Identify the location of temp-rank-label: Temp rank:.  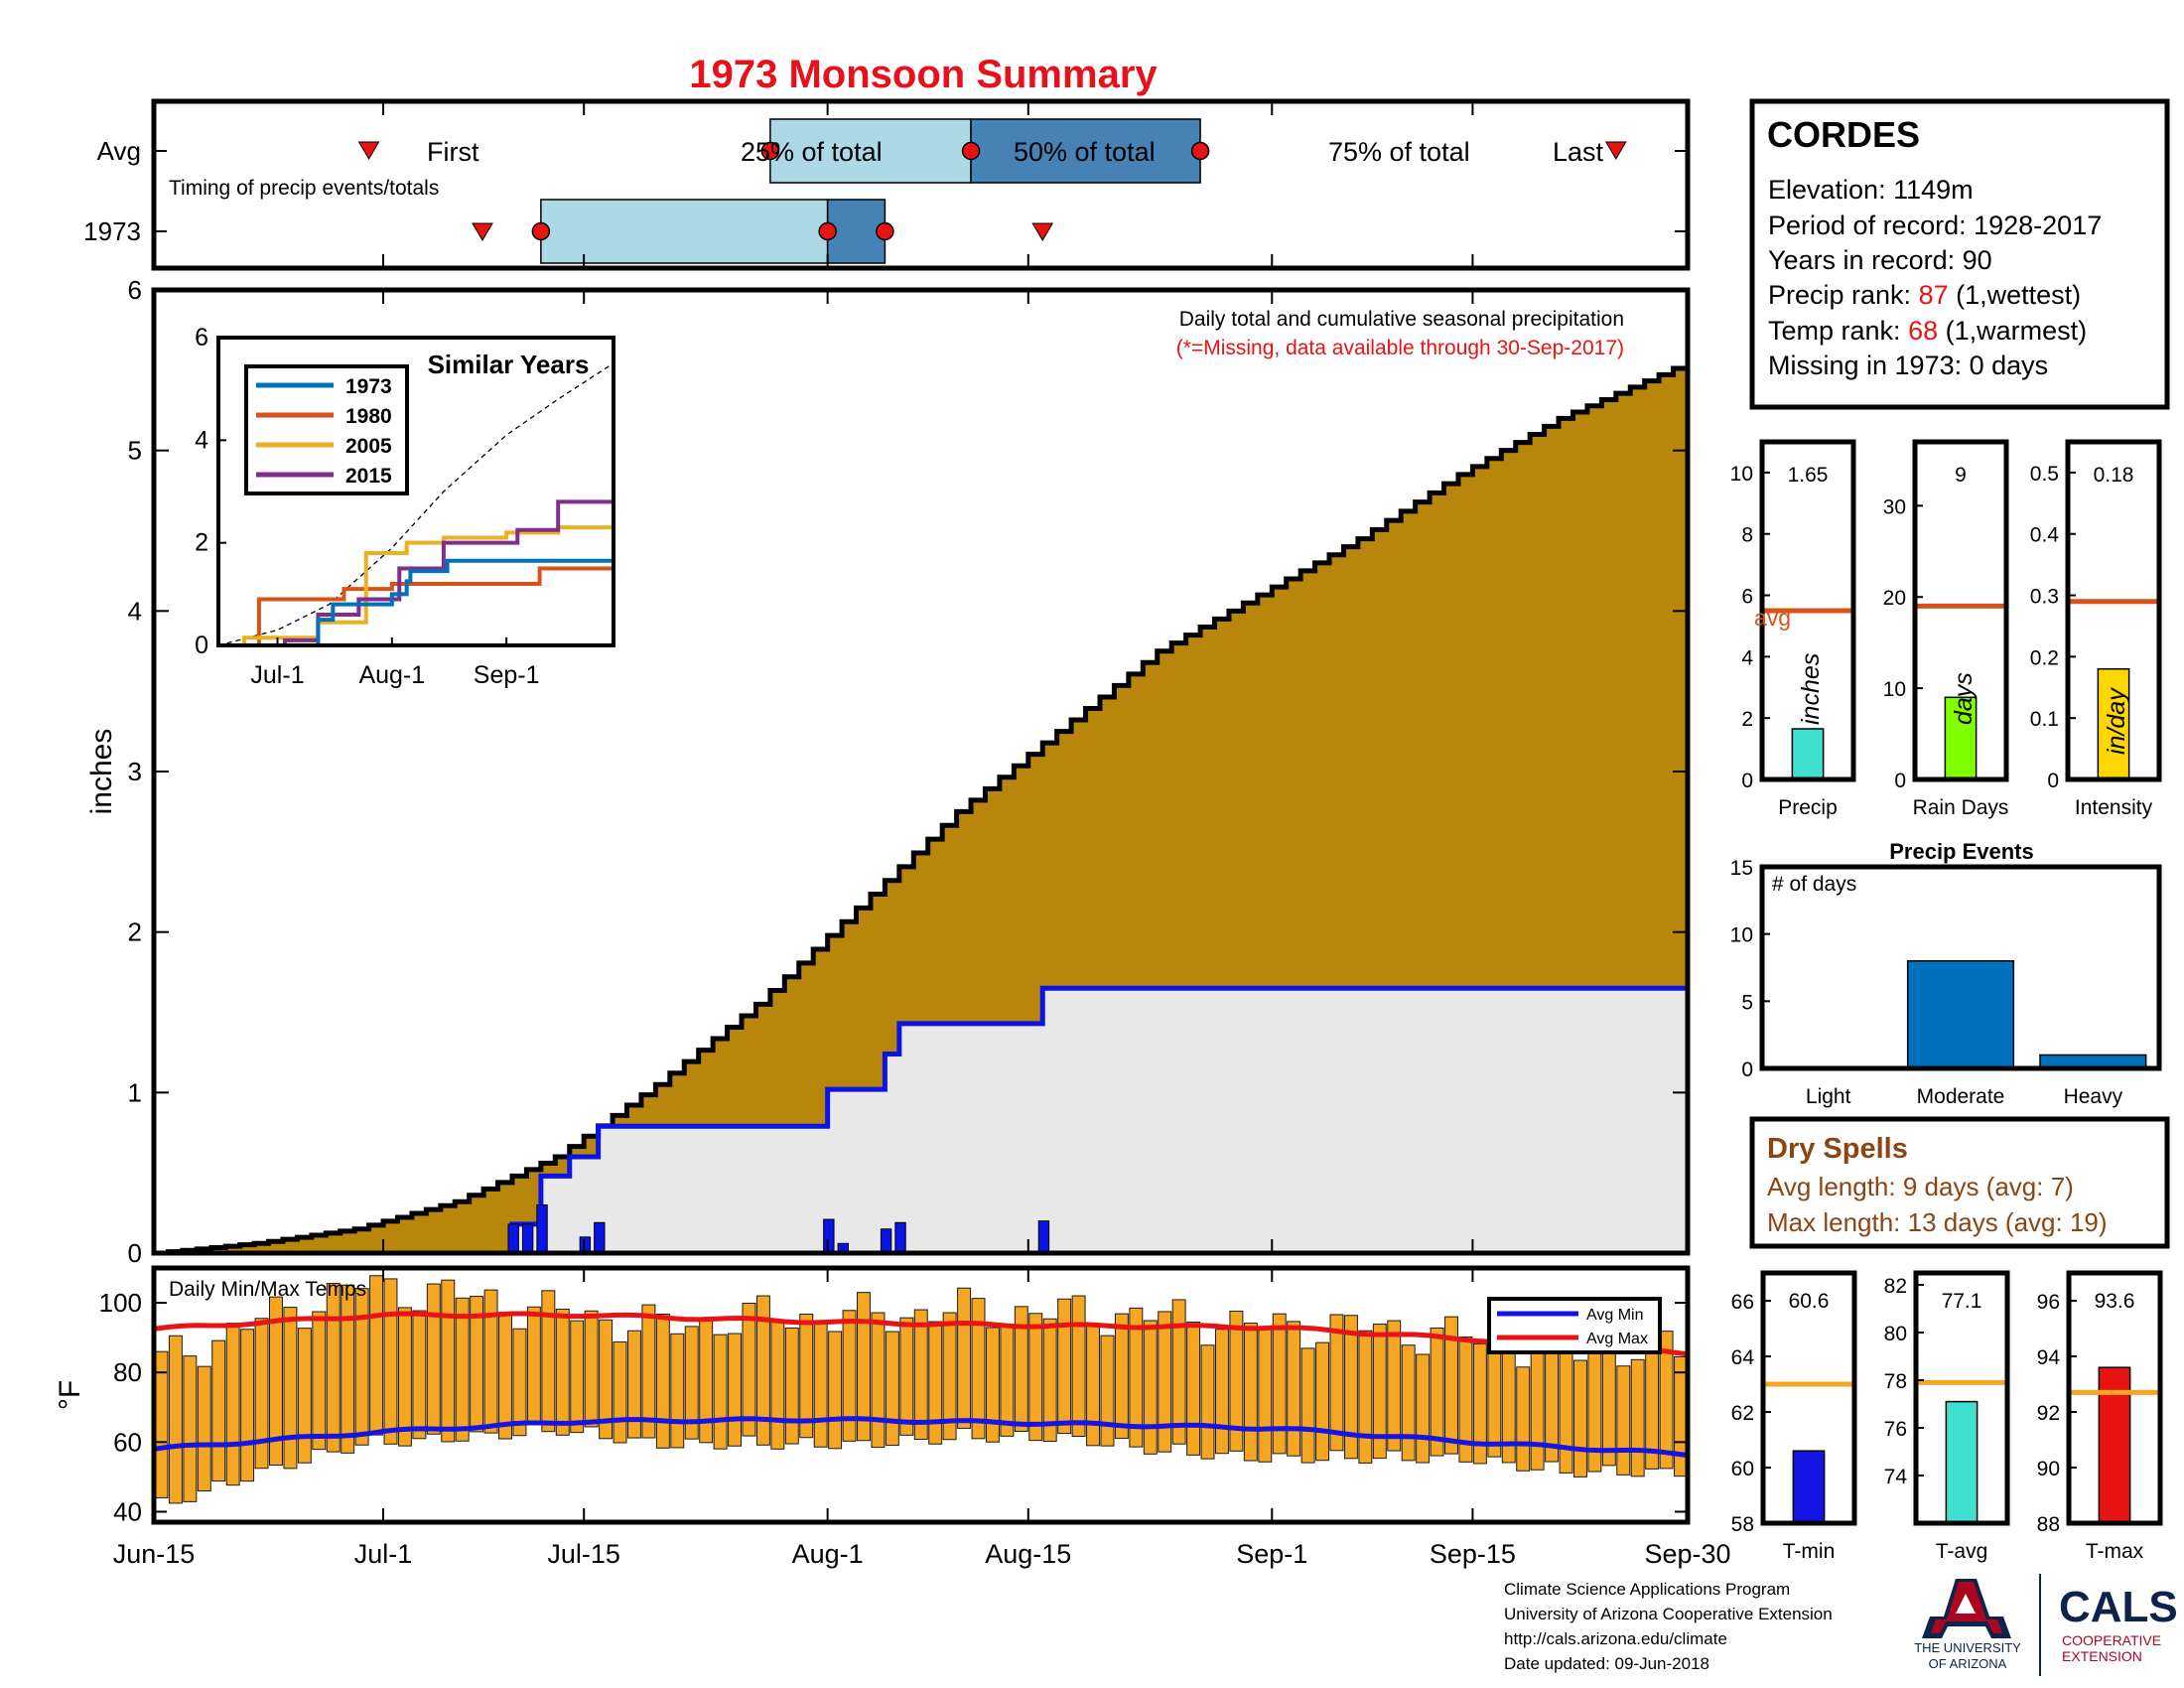
(1838, 331).